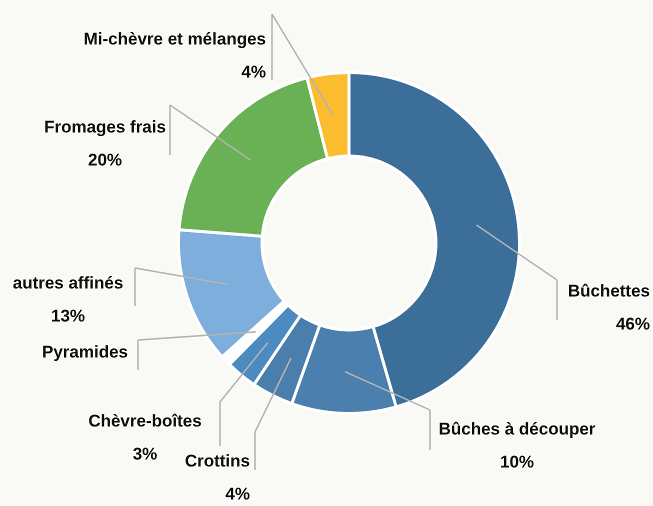 This screenshot has height=506, width=653. Describe the element at coordinates (175, 39) in the screenshot. I see `slice-label: Mi-chèvre et mélanges` at that location.